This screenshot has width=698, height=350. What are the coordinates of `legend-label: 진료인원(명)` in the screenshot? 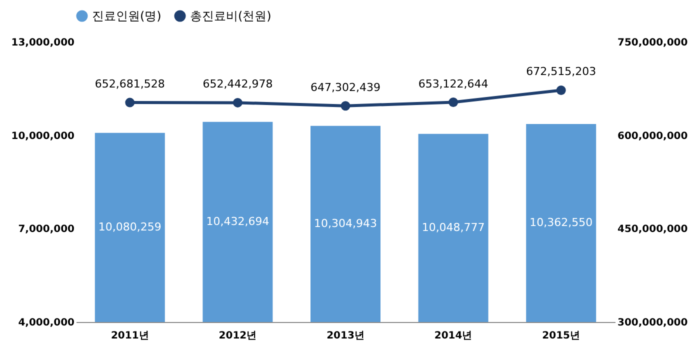 It's located at (127, 16).